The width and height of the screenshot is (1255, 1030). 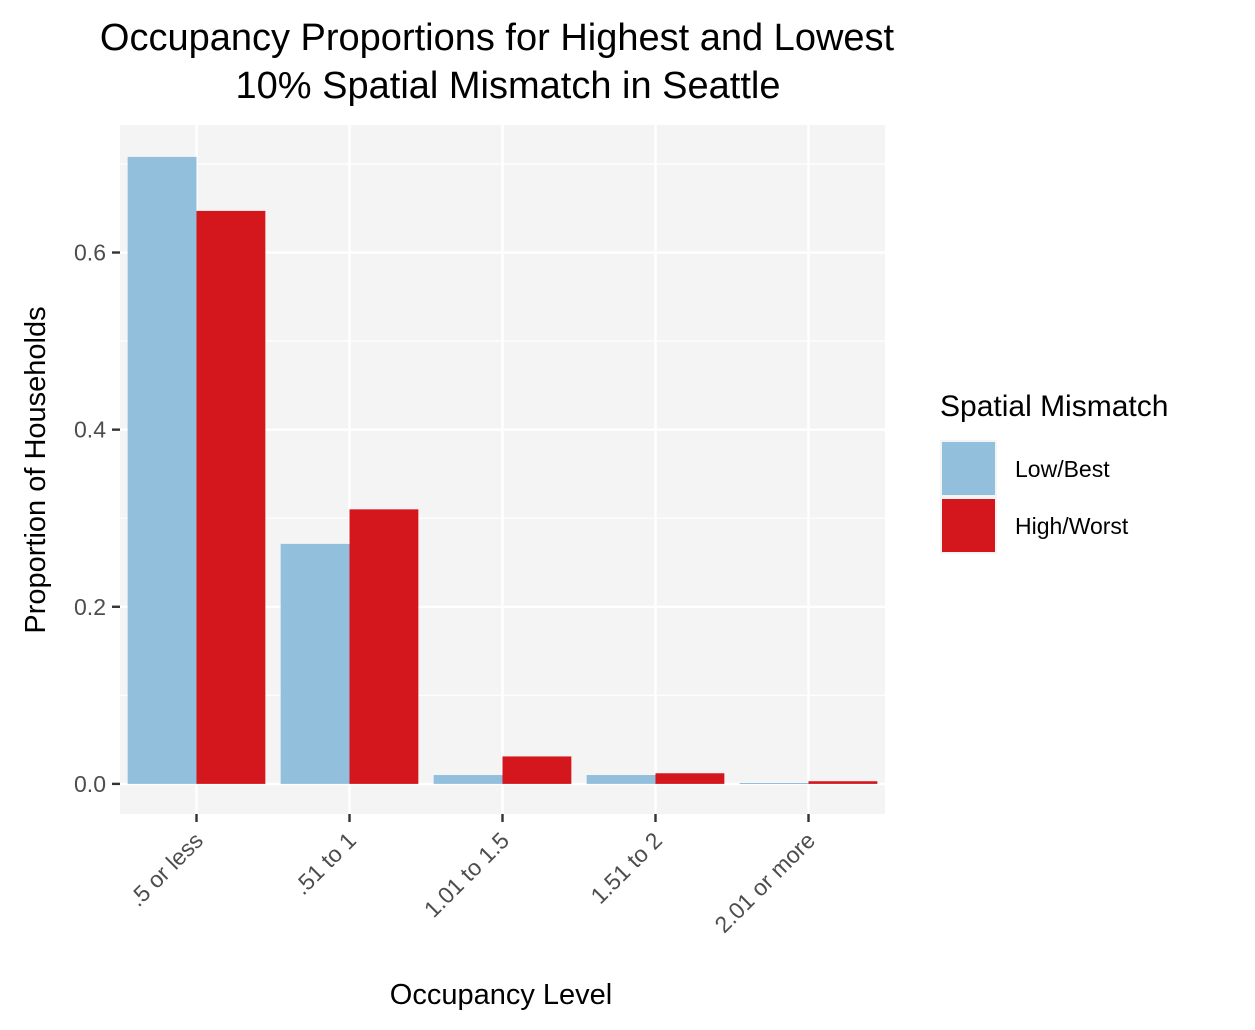 I want to click on x-axis-title: Occupancy Level, so click(x=501, y=995).